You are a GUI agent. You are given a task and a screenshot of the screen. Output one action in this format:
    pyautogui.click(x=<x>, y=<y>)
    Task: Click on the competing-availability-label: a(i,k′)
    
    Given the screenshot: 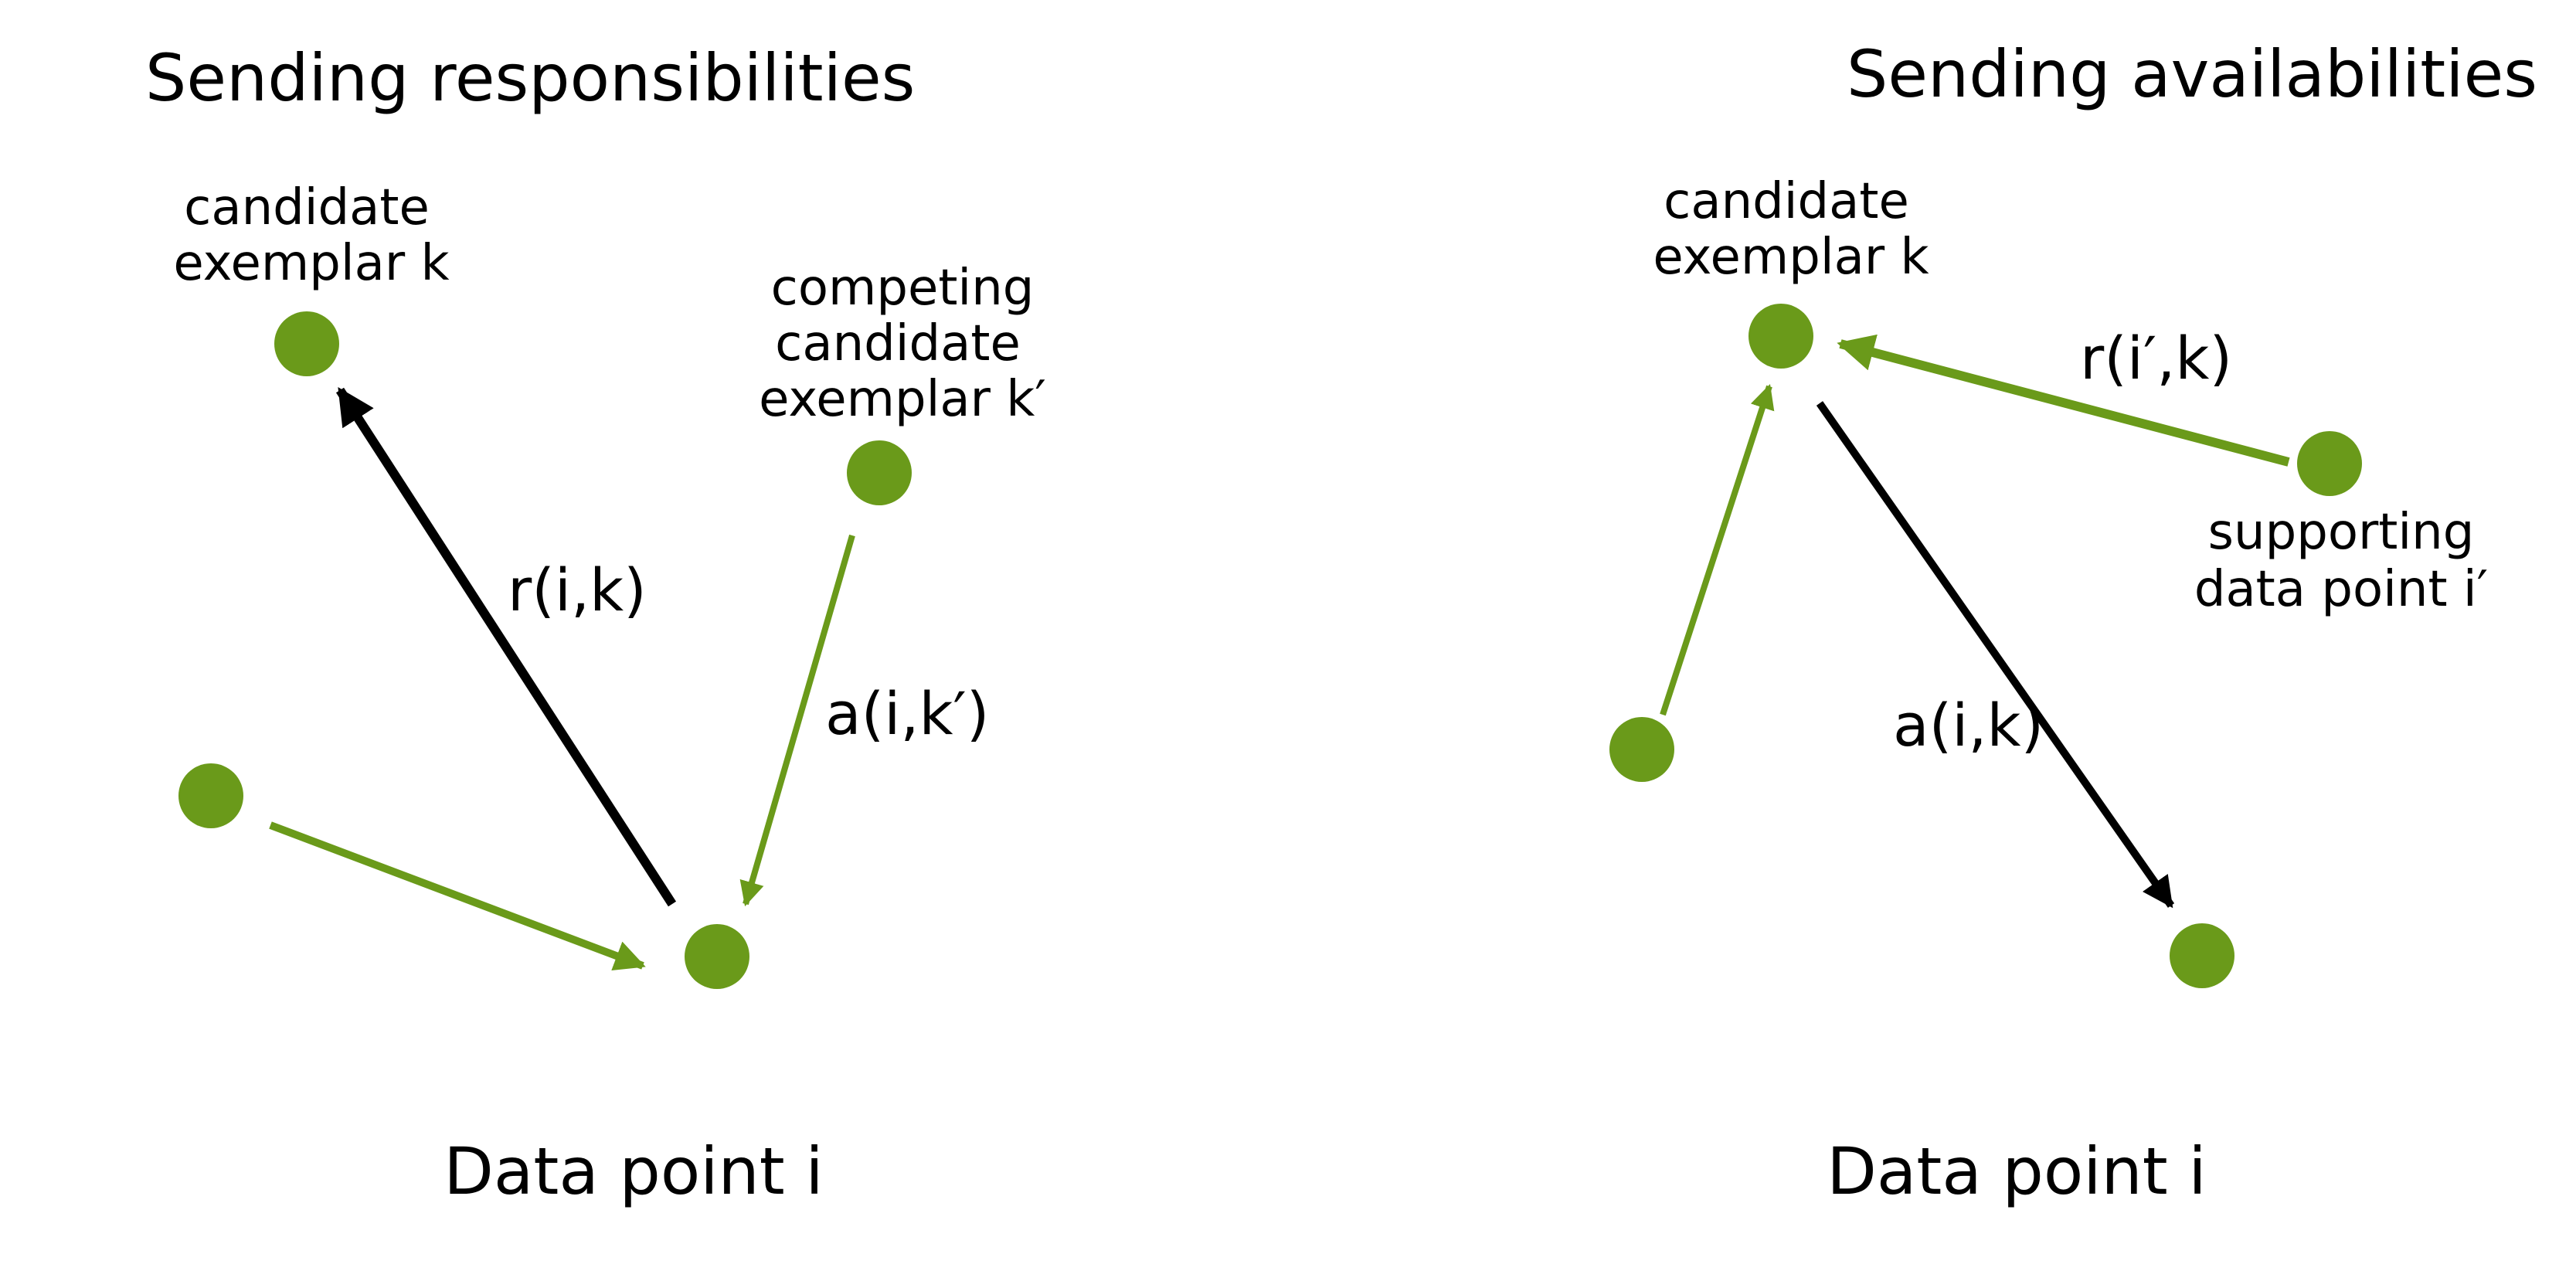 What is the action you would take?
    pyautogui.click(x=907, y=713)
    